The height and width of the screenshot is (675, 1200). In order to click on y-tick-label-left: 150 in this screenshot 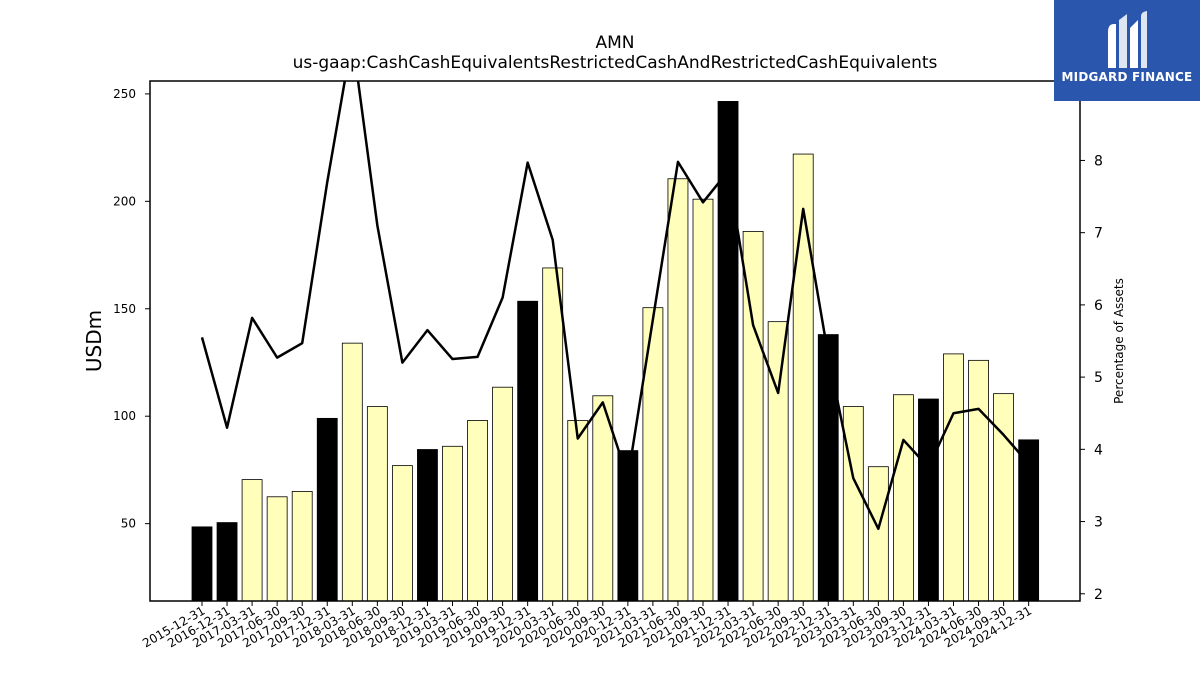, I will do `click(124, 309)`.